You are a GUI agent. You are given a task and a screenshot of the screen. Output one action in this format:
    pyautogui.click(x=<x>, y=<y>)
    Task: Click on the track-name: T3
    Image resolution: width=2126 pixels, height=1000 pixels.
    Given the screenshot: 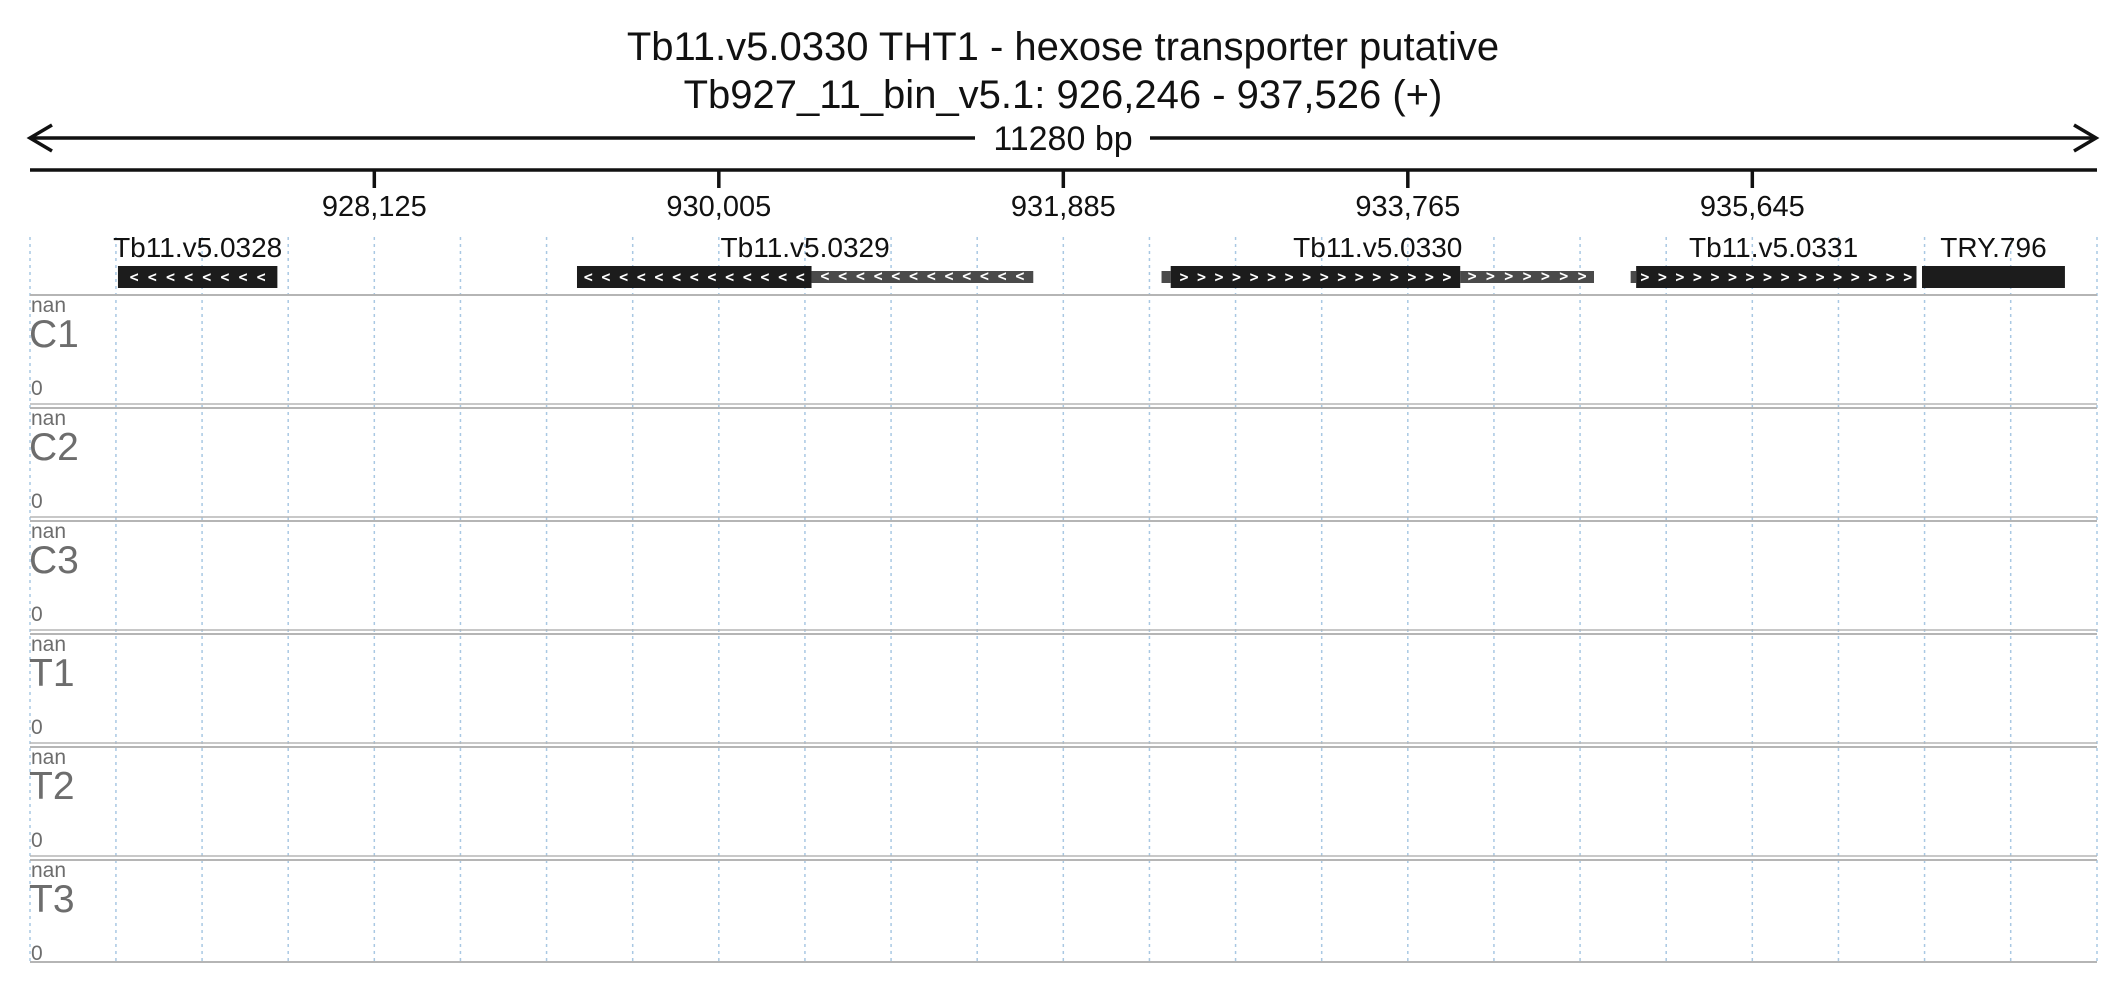 What is the action you would take?
    pyautogui.click(x=52, y=899)
    